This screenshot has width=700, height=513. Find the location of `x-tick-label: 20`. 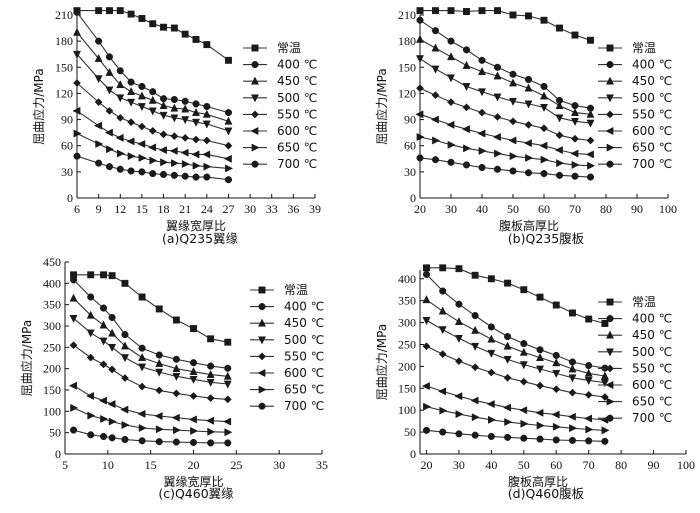

x-tick-label: 20 is located at coordinates (420, 209).